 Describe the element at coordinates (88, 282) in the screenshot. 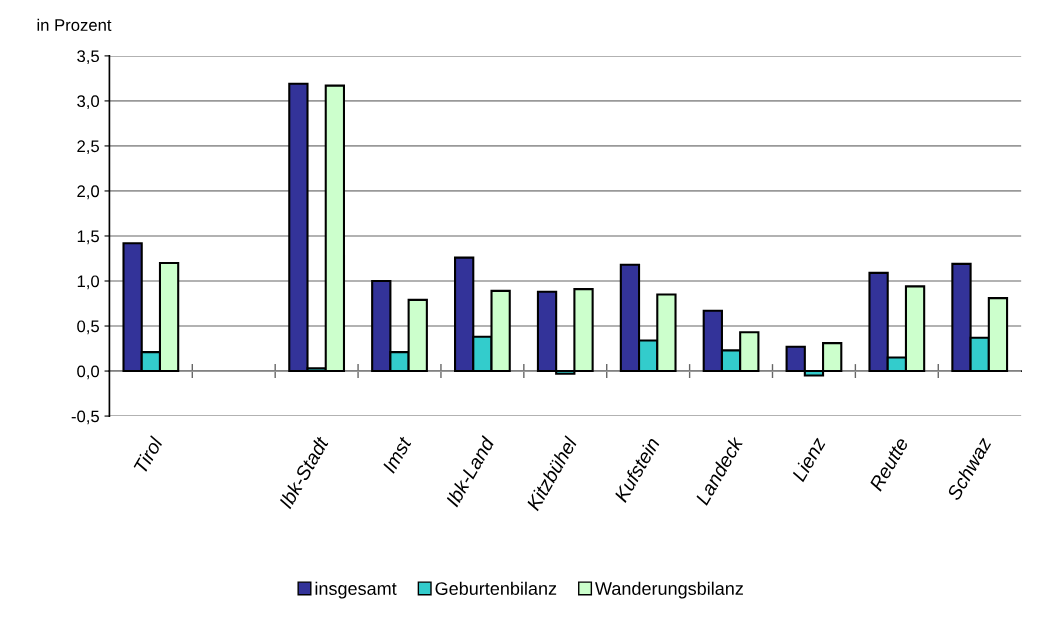

I see `y-tick-label: 1,0` at that location.